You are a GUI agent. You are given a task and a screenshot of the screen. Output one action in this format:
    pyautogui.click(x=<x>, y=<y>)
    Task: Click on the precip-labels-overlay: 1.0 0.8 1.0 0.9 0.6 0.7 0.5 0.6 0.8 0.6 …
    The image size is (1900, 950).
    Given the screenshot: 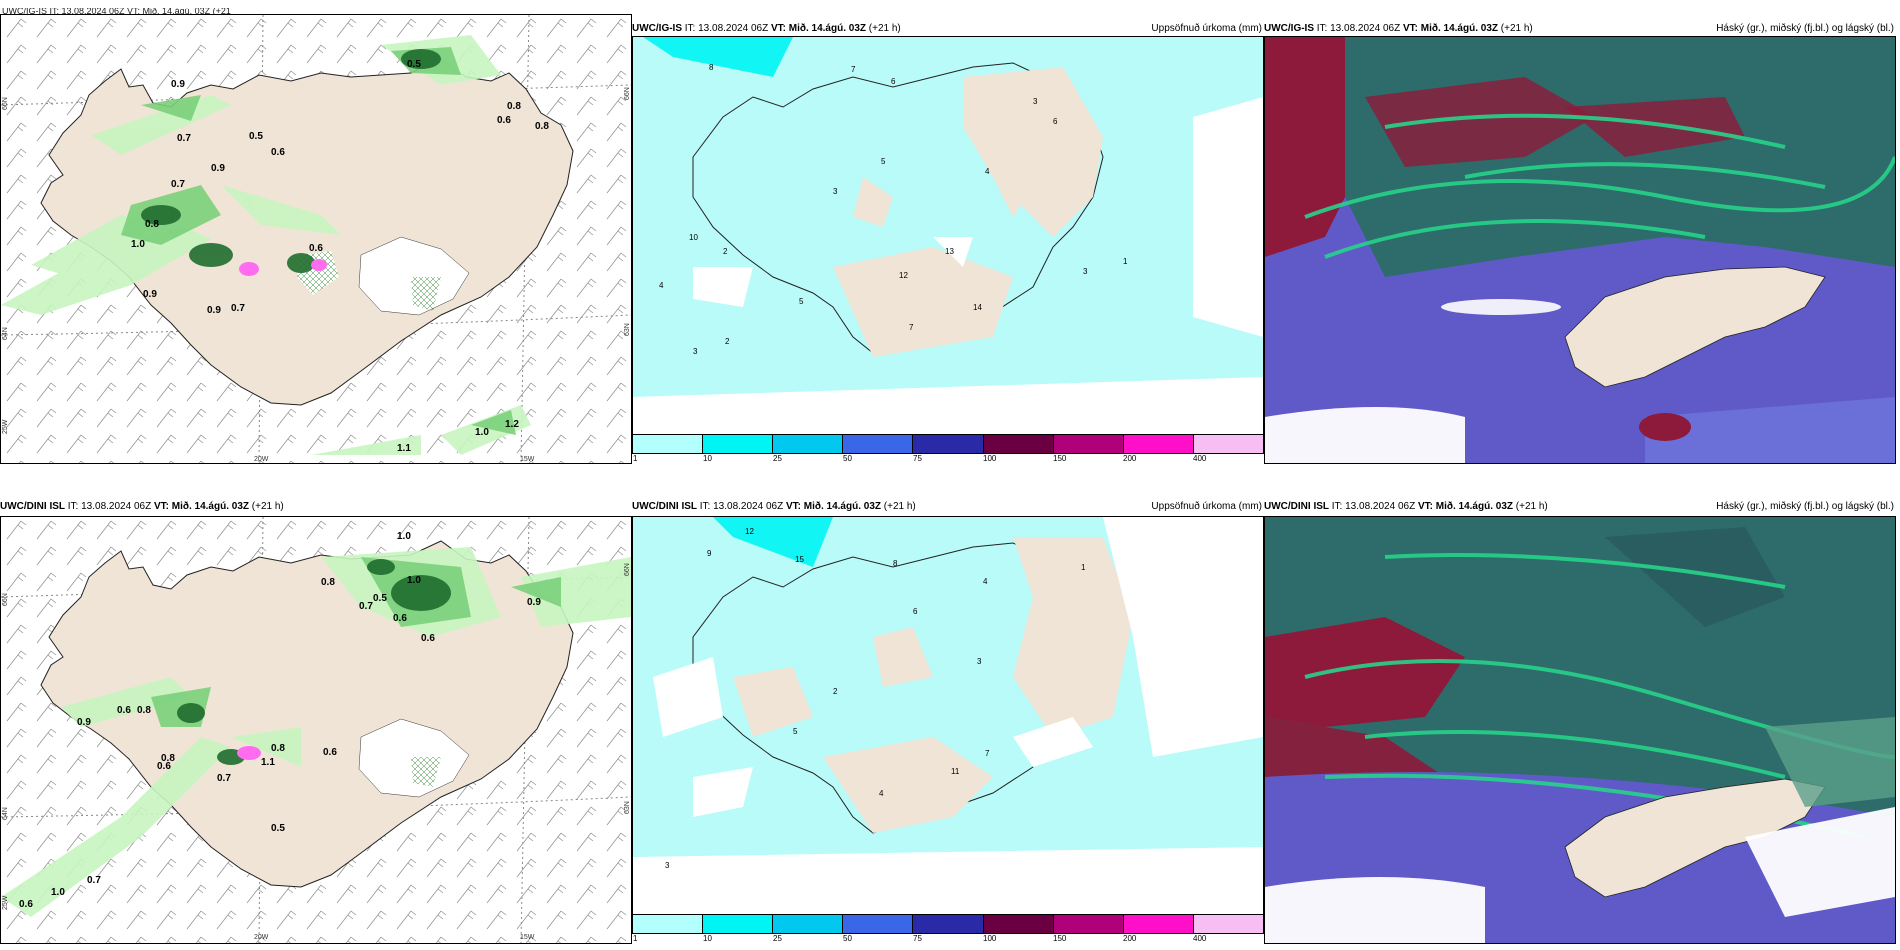 What is the action you would take?
    pyautogui.click(x=316, y=730)
    